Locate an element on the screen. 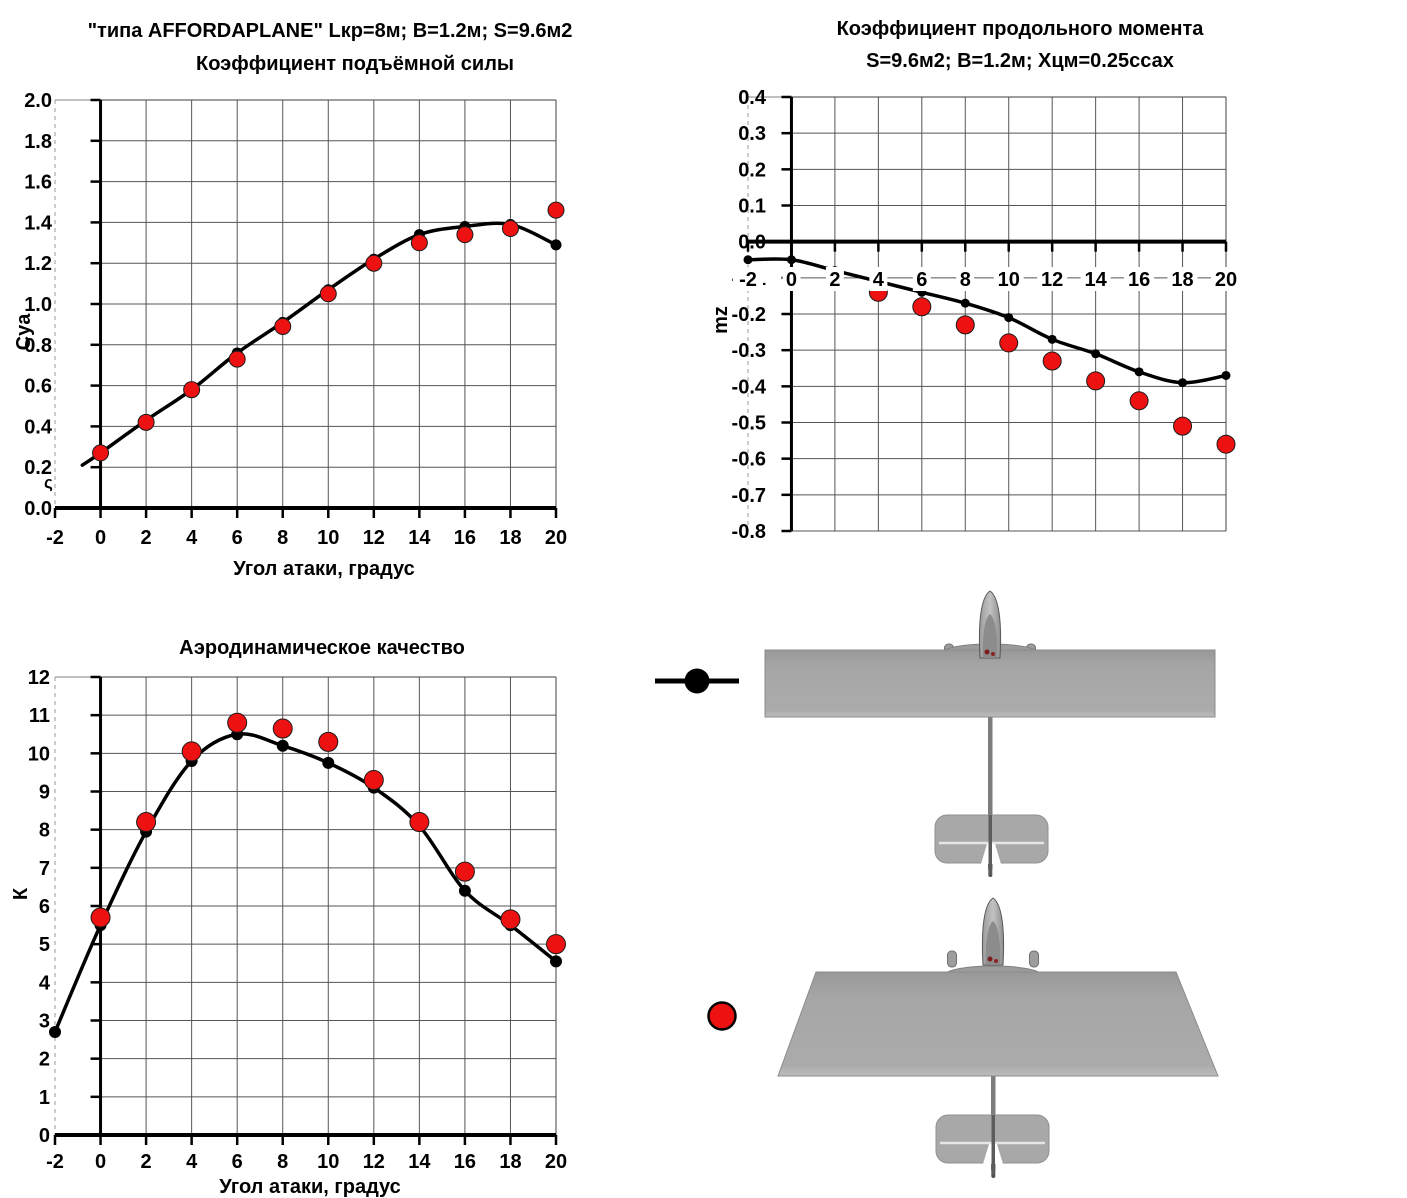 The height and width of the screenshot is (1198, 1407). x-tick-label: 8 is located at coordinates (282, 1162).